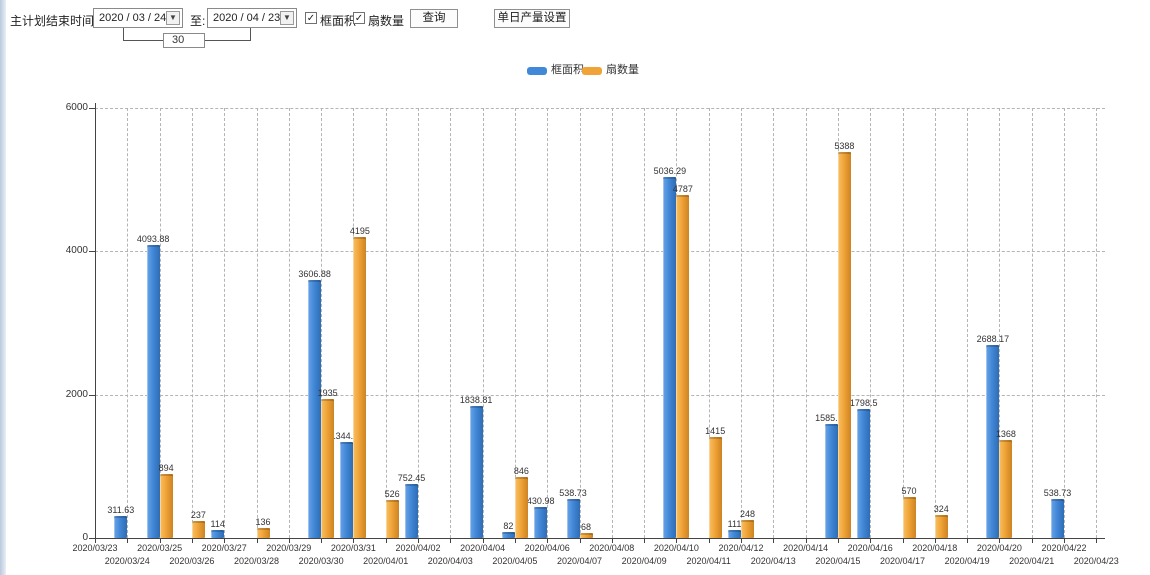 The image size is (1150, 575). I want to click on bar-value-label: 1838.81, so click(476, 400).